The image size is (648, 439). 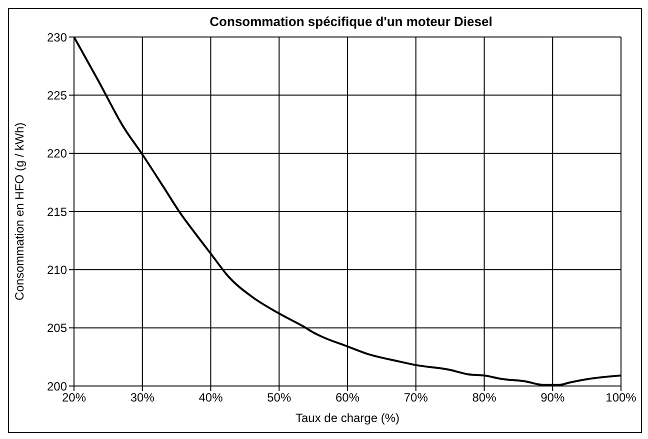 What do you see at coordinates (57, 269) in the screenshot?
I see `y-tick-label: 210` at bounding box center [57, 269].